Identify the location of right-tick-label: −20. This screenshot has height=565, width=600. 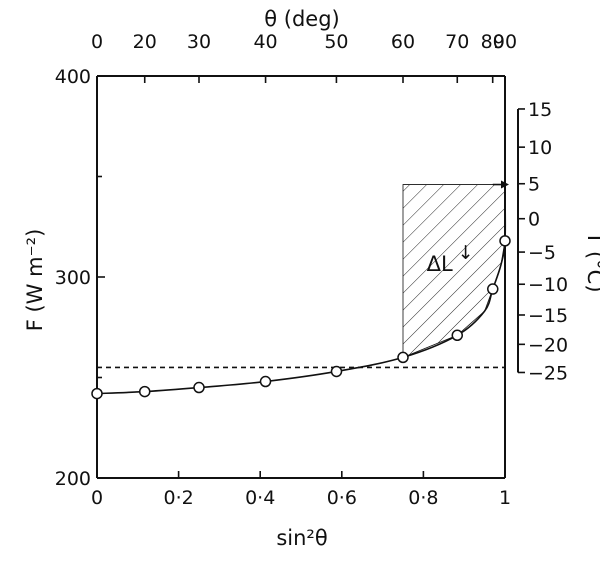
(548, 345).